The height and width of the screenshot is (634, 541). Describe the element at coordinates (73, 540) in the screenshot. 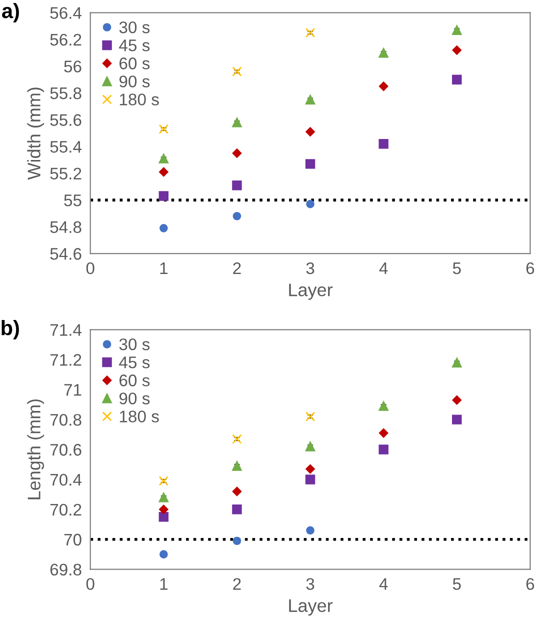

I see `y-tick-label: 70` at that location.